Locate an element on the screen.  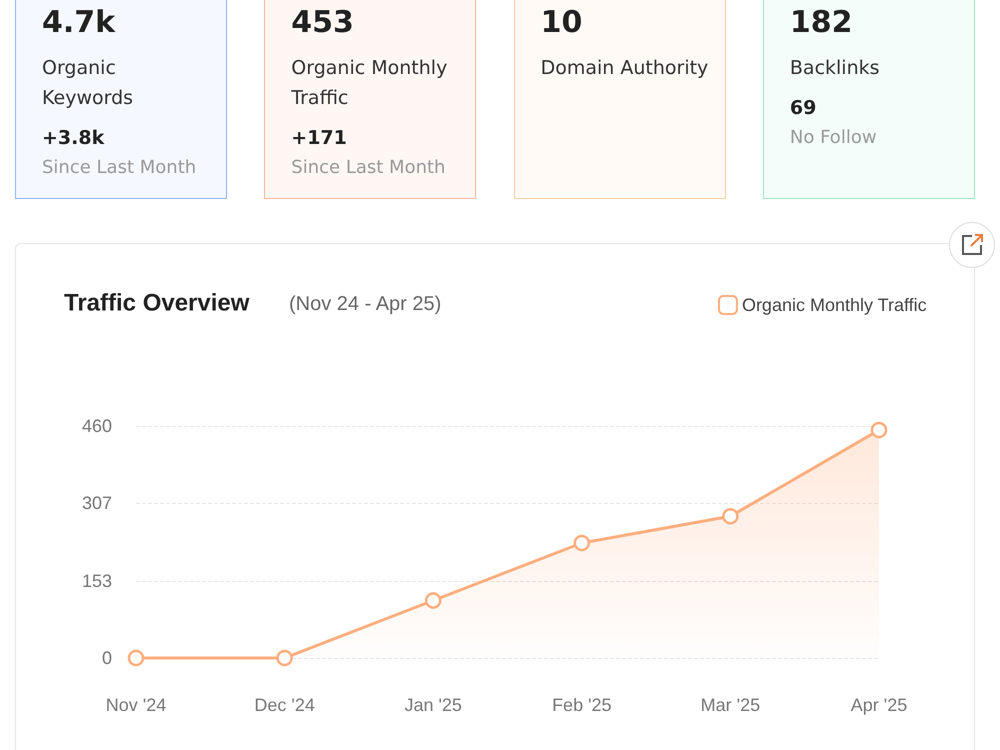
x-tick-label: Jan '25 is located at coordinates (433, 705).